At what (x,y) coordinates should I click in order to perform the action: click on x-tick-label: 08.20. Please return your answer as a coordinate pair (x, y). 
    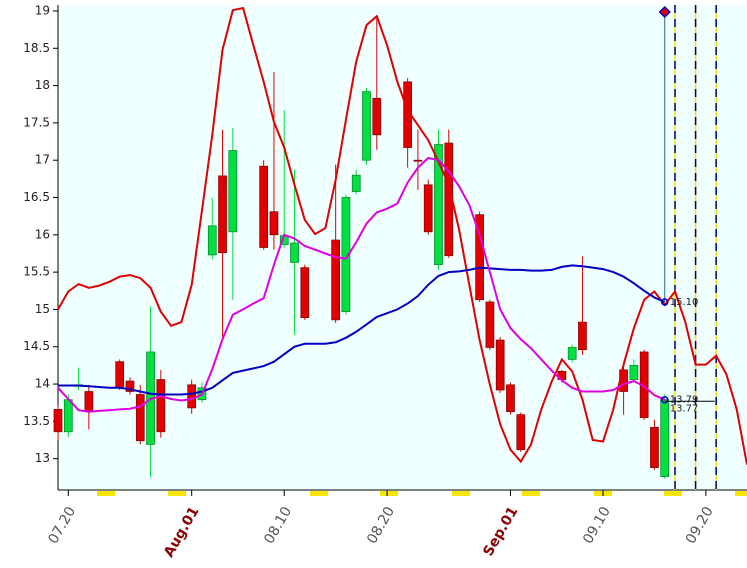
    Looking at the image, I should click on (381, 525).